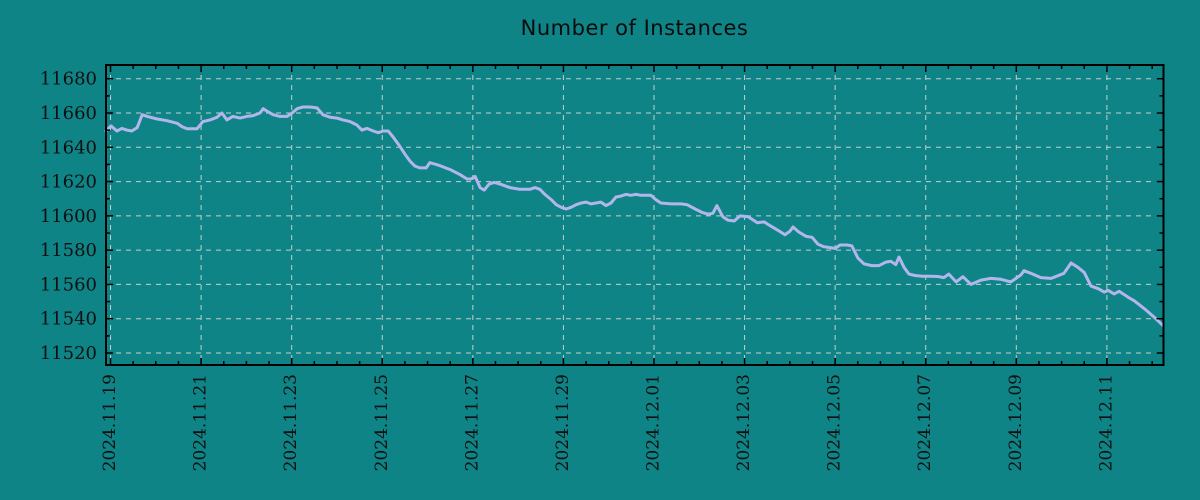 The image size is (1200, 500). What do you see at coordinates (835, 422) in the screenshot?
I see `x-tick-label: 2024.12.05` at bounding box center [835, 422].